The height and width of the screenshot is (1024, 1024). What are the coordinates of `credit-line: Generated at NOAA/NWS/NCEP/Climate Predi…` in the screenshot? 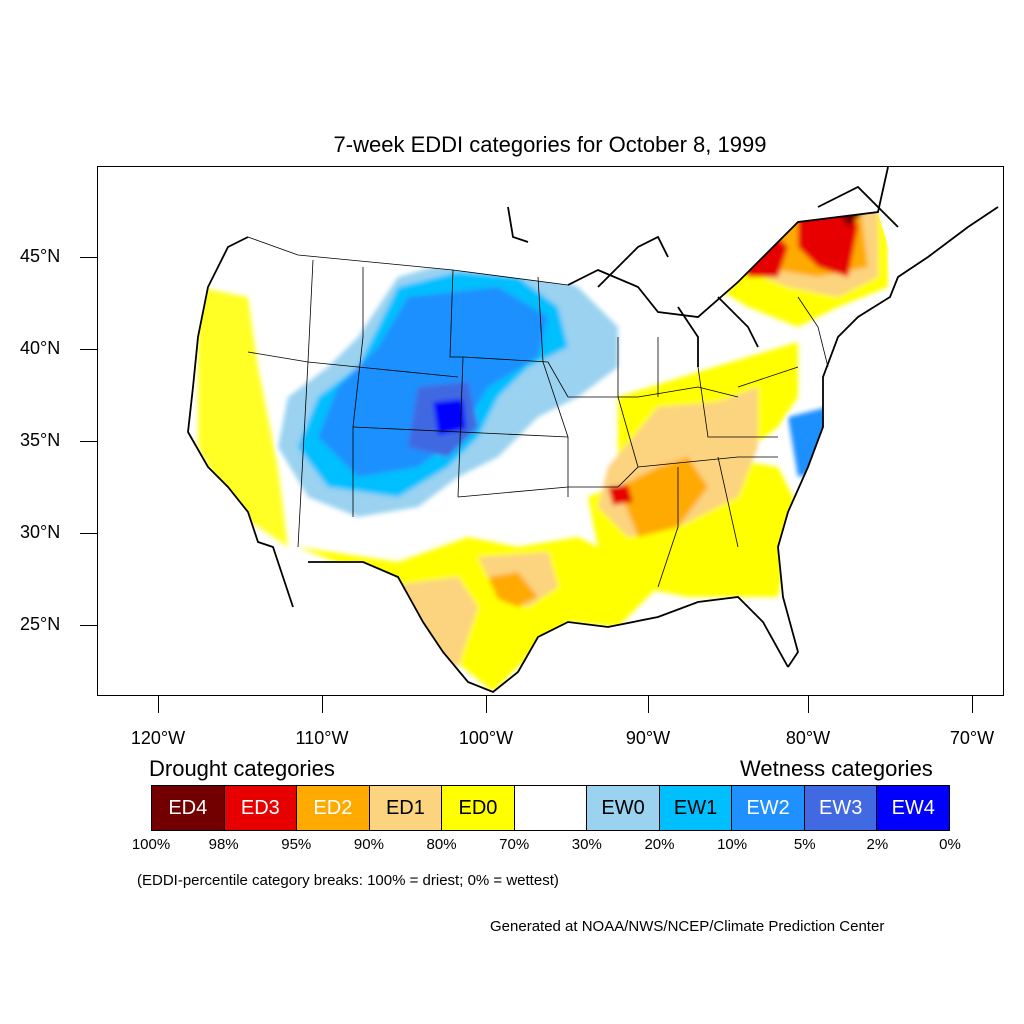 It's located at (687, 926).